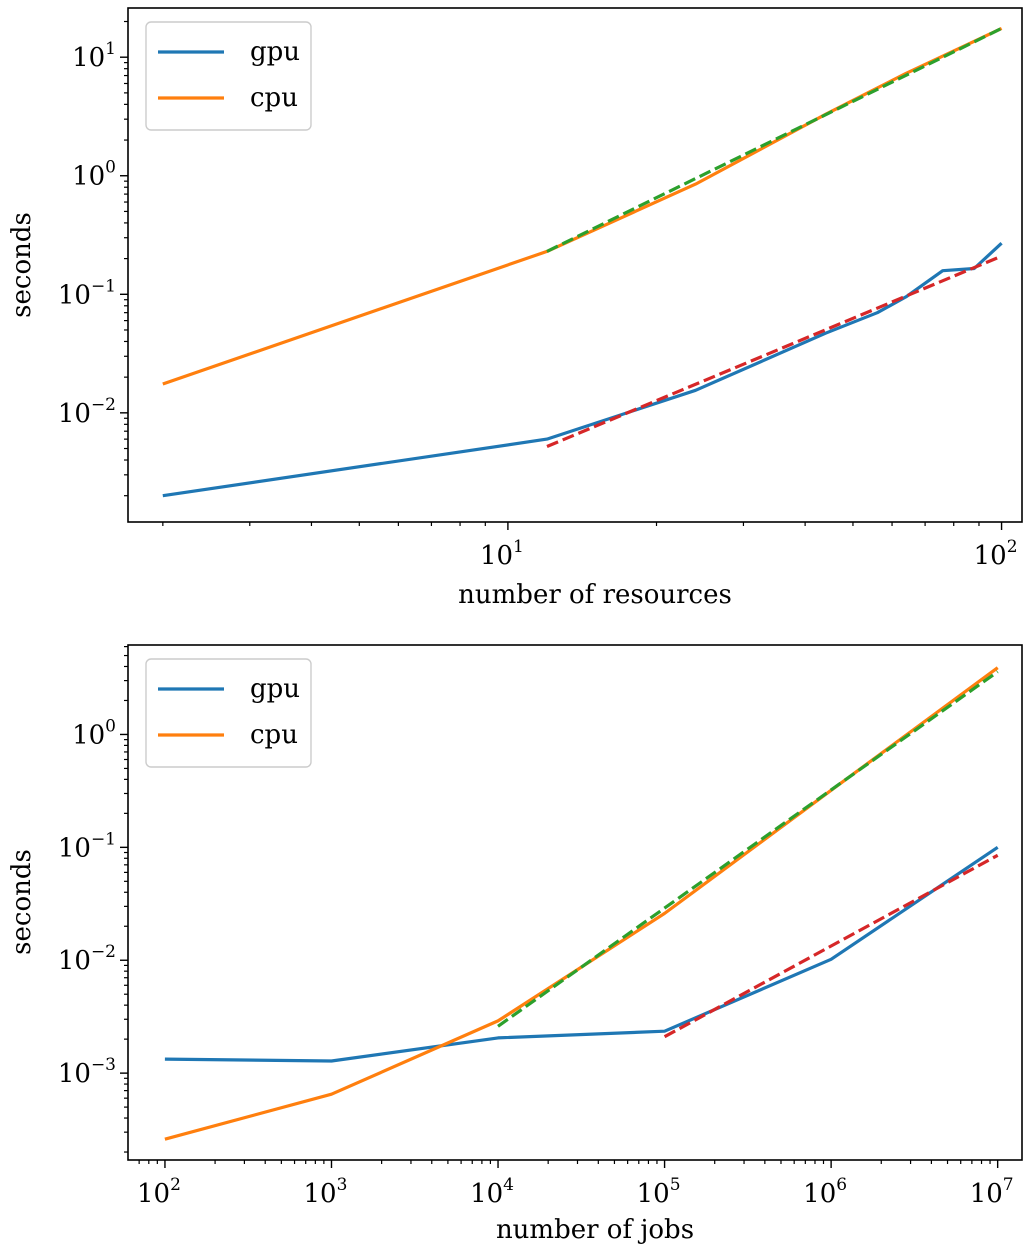  Describe the element at coordinates (103, 1065) in the screenshot. I see `y-tick-exponent: −3` at that location.